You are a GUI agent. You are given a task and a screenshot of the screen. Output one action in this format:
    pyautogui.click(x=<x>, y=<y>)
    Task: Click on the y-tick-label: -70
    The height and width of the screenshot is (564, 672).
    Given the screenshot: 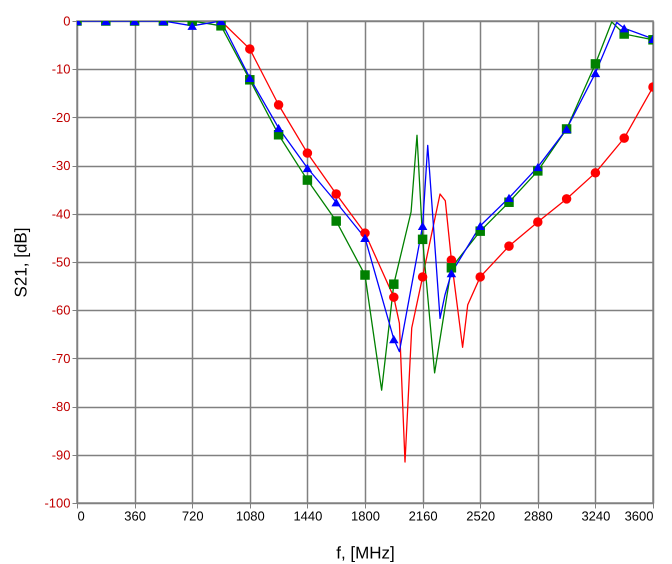 What is the action you would take?
    pyautogui.click(x=61, y=358)
    